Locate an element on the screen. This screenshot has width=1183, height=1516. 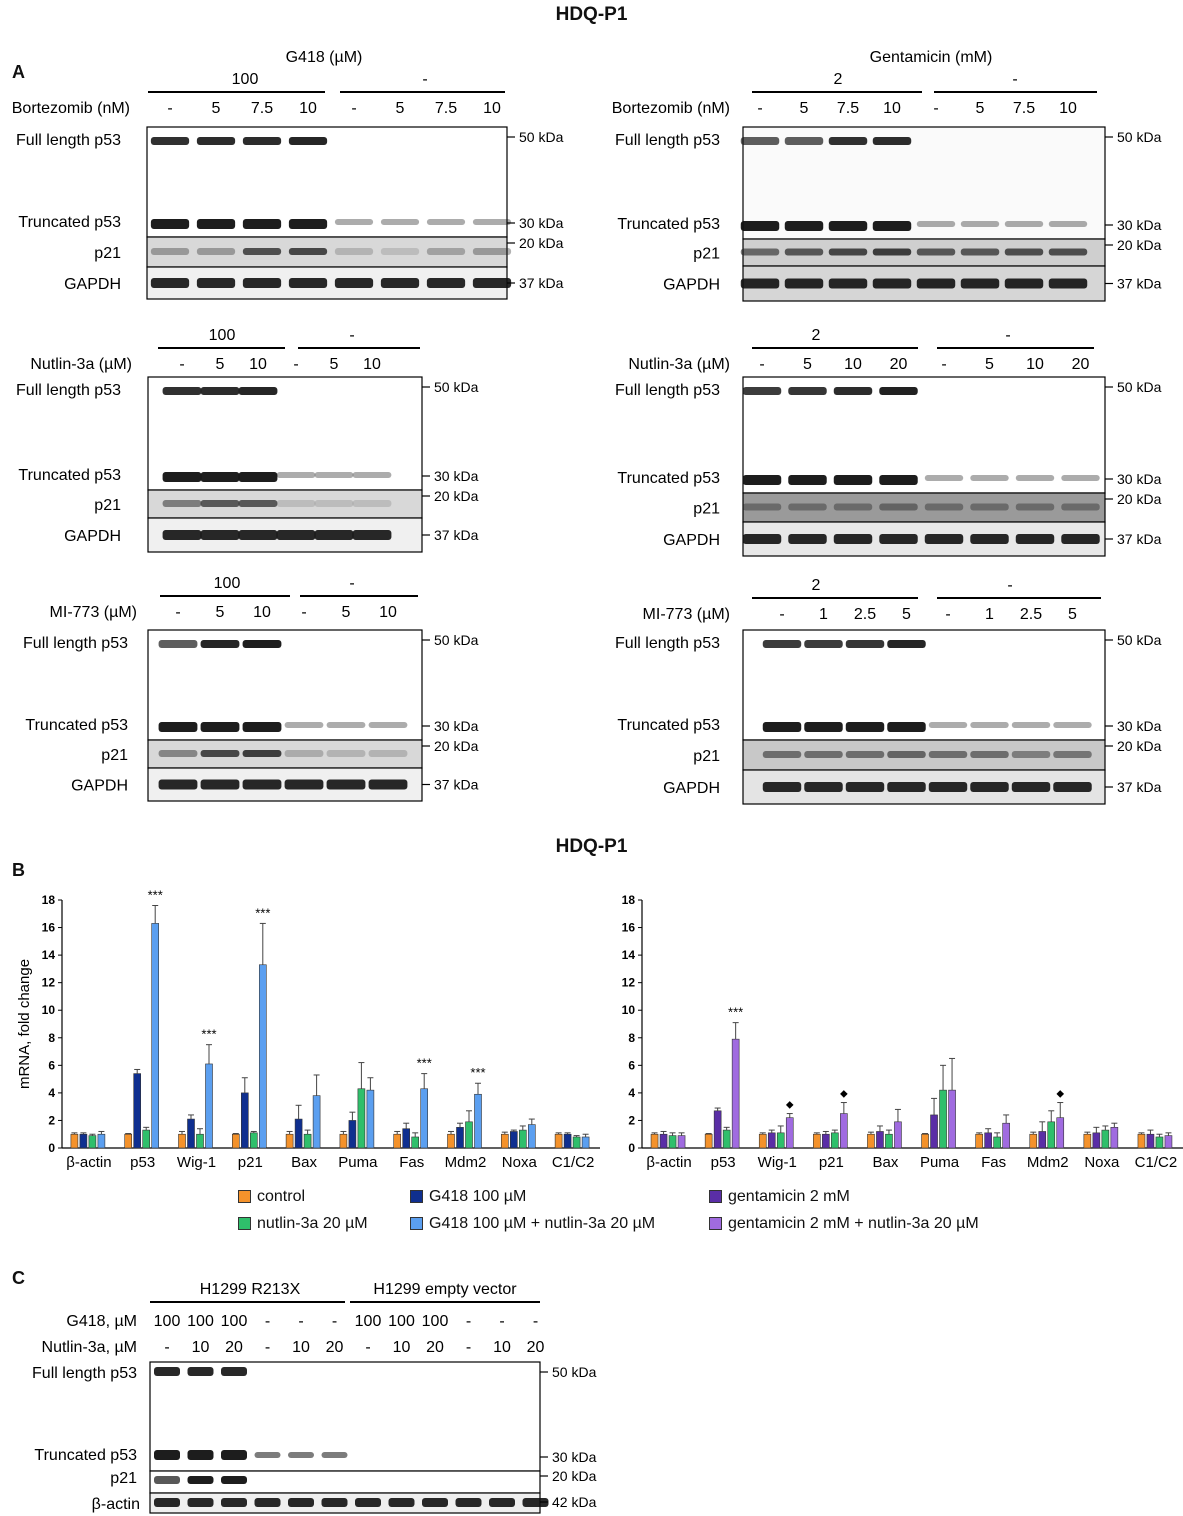
row-label-loading: GAPDH is located at coordinates (691, 788).